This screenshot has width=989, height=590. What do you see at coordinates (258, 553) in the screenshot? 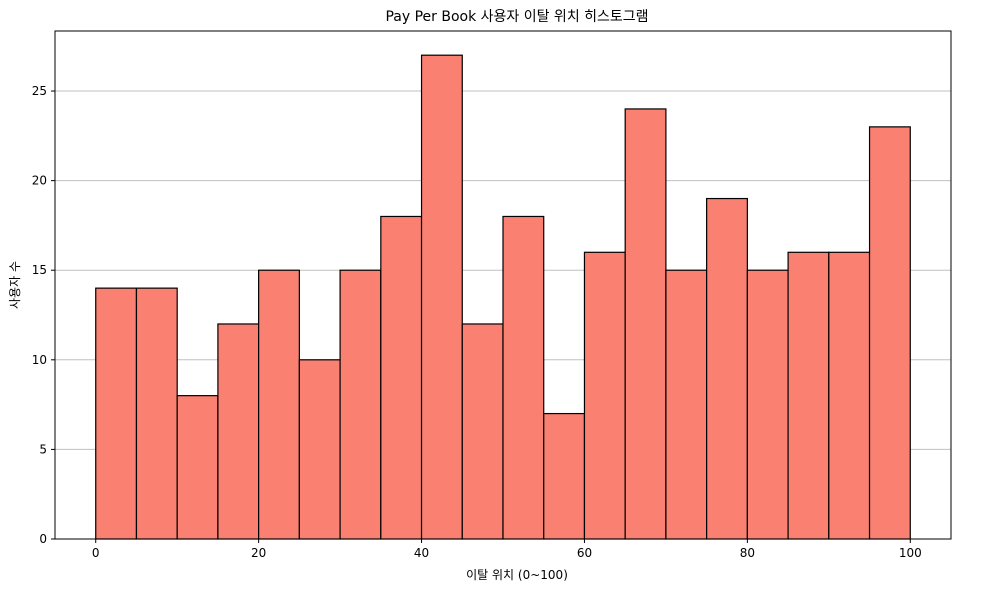
I see `x-tick-label: 20` at bounding box center [258, 553].